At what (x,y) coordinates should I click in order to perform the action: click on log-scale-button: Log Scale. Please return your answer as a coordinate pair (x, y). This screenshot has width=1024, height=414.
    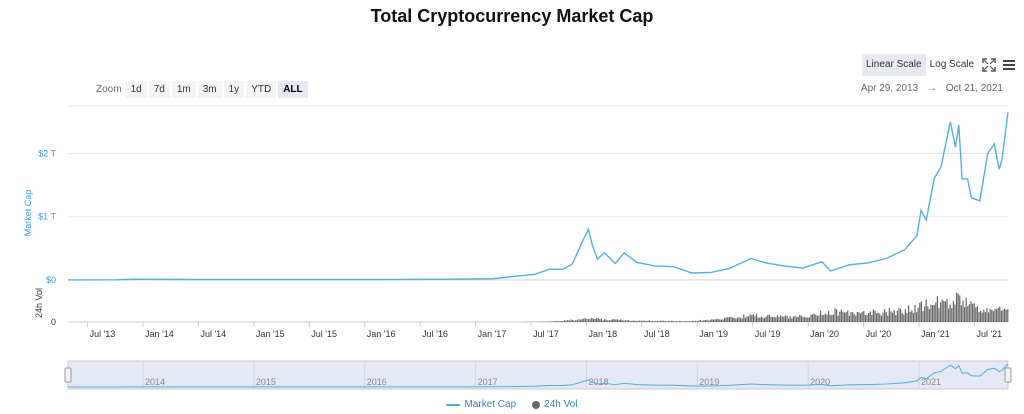
    Looking at the image, I should click on (952, 65).